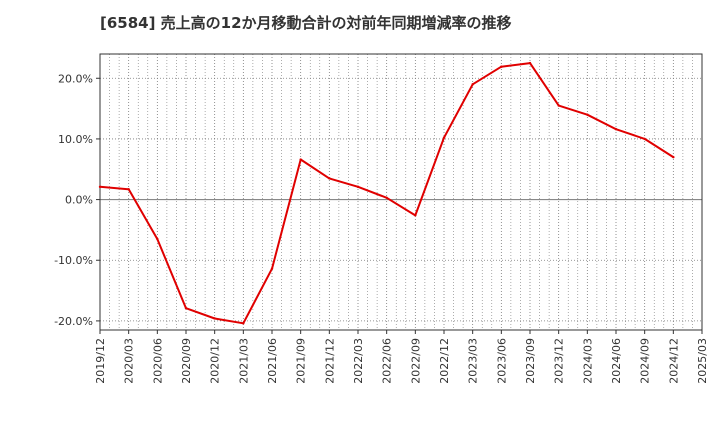  I want to click on x-tick-label-18: 2024/06, so click(616, 361).